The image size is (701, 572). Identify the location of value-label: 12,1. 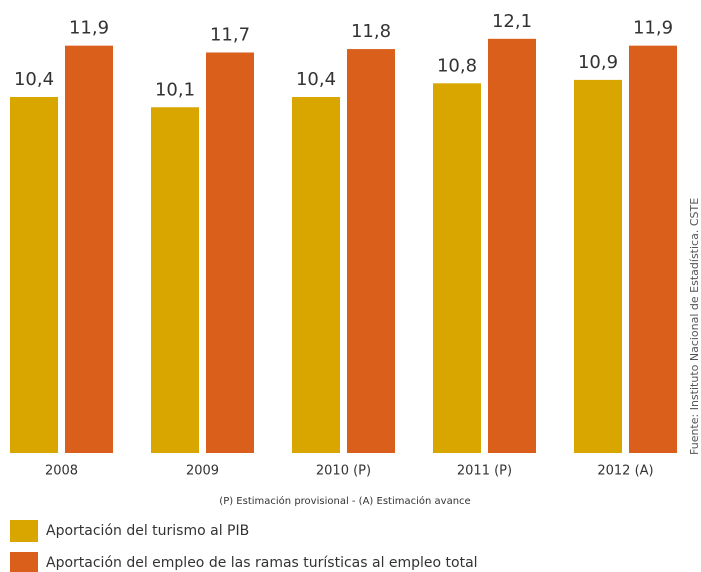
(512, 21).